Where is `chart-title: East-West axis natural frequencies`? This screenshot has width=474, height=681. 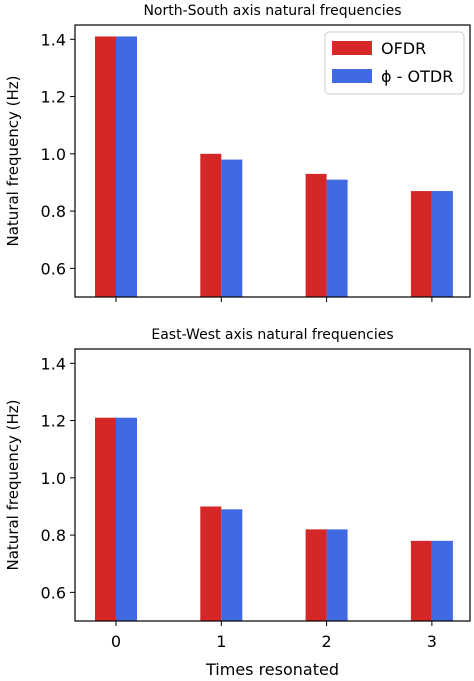 chart-title: East-West axis natural frequencies is located at coordinates (272, 335).